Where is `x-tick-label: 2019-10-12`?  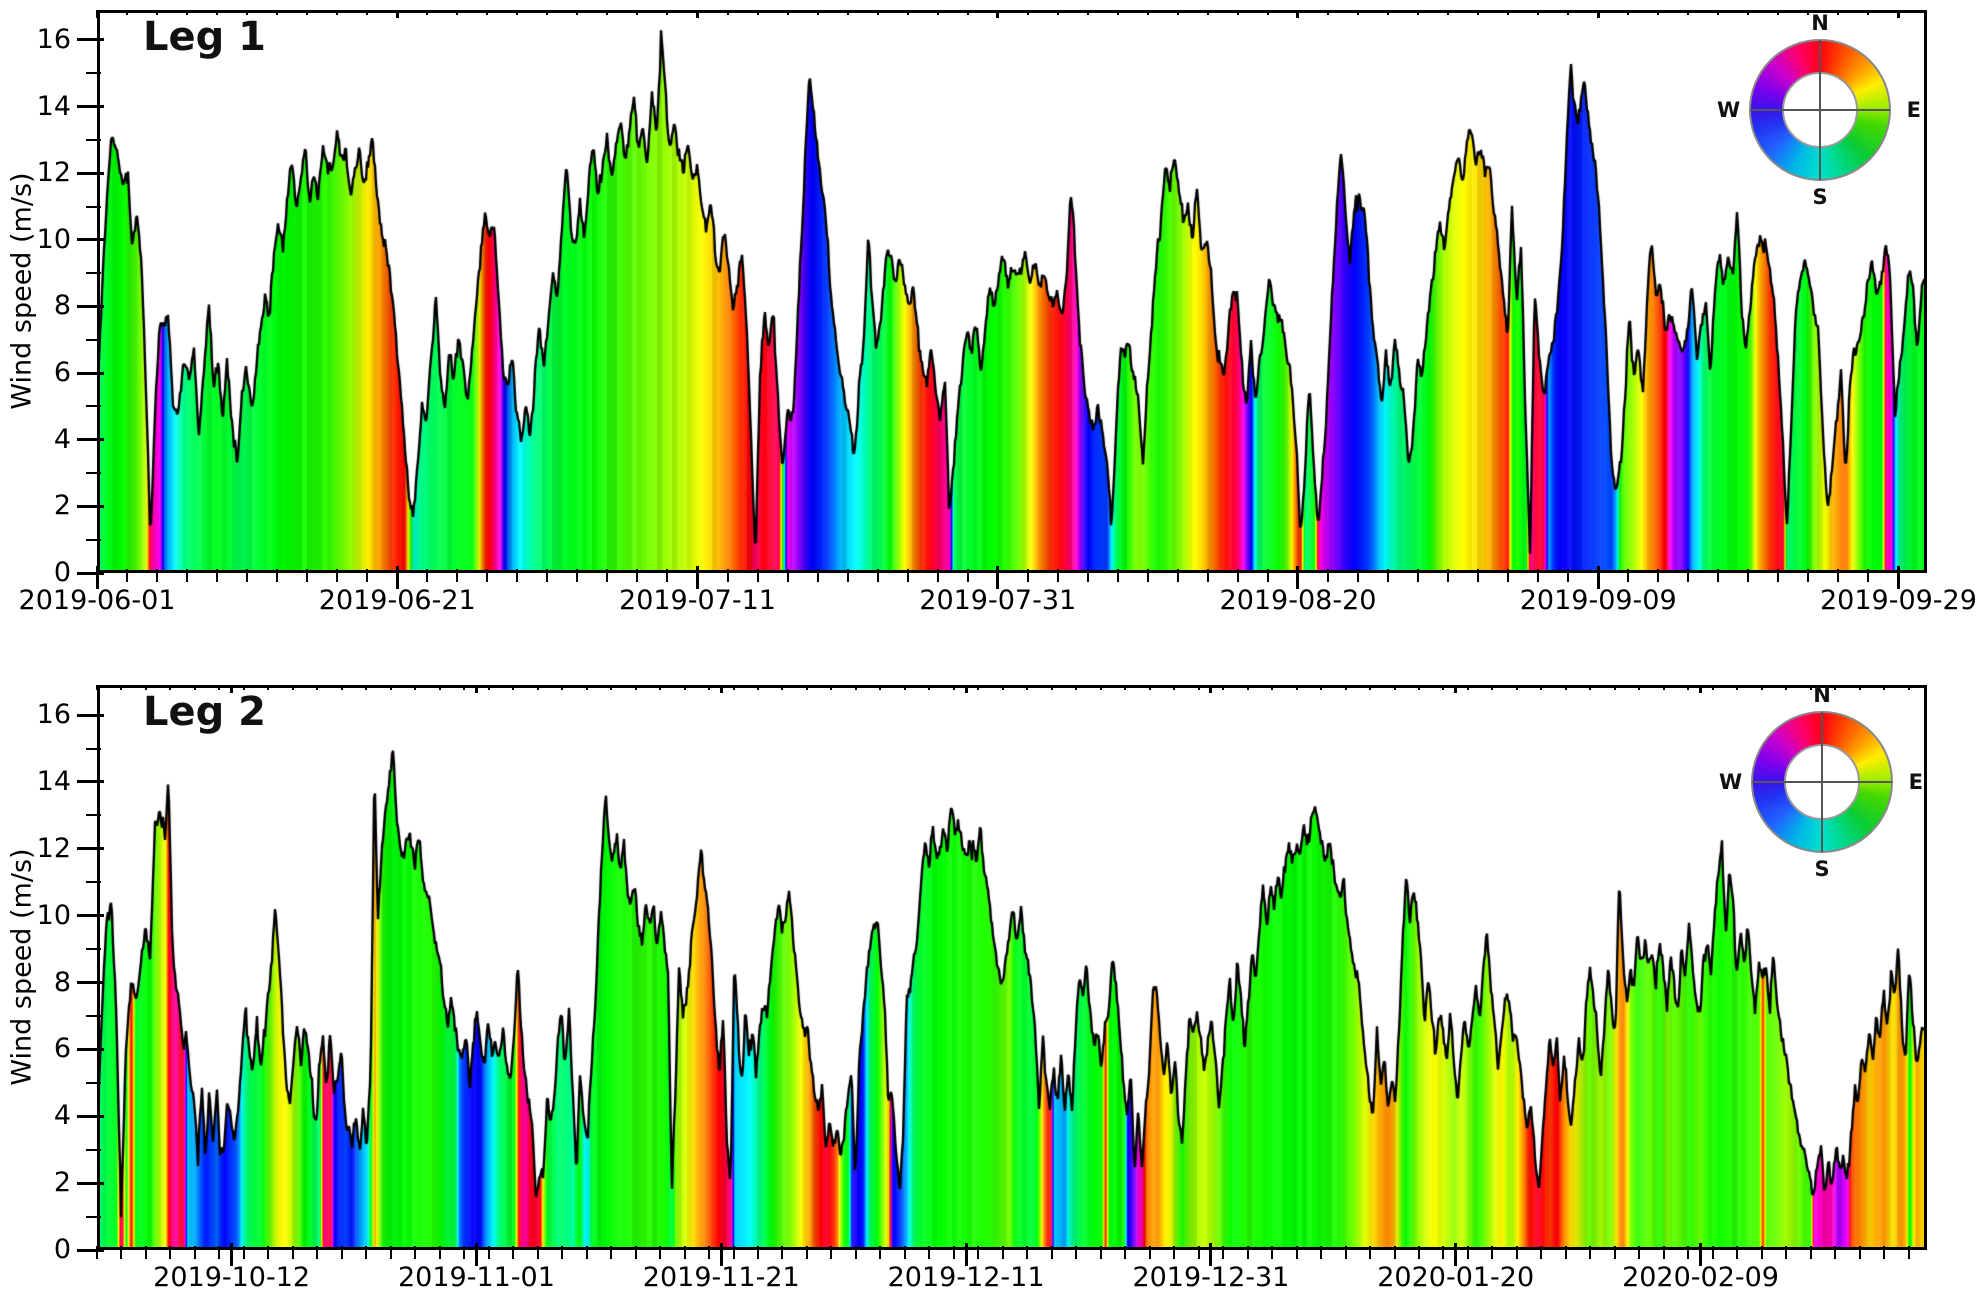 x-tick-label: 2019-10-12 is located at coordinates (232, 1277).